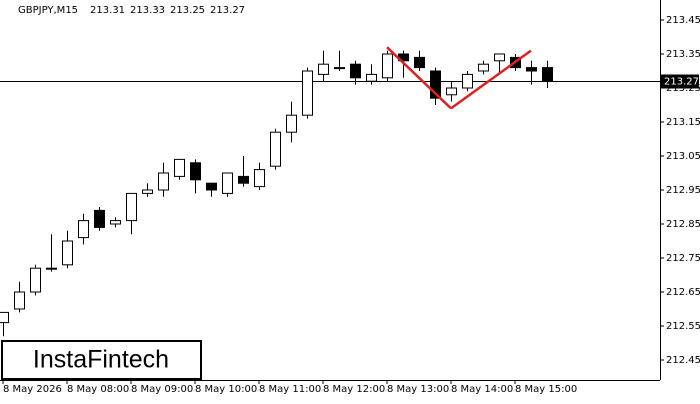  What do you see at coordinates (683, 20) in the screenshot?
I see `y-tick-label: 213.45` at bounding box center [683, 20].